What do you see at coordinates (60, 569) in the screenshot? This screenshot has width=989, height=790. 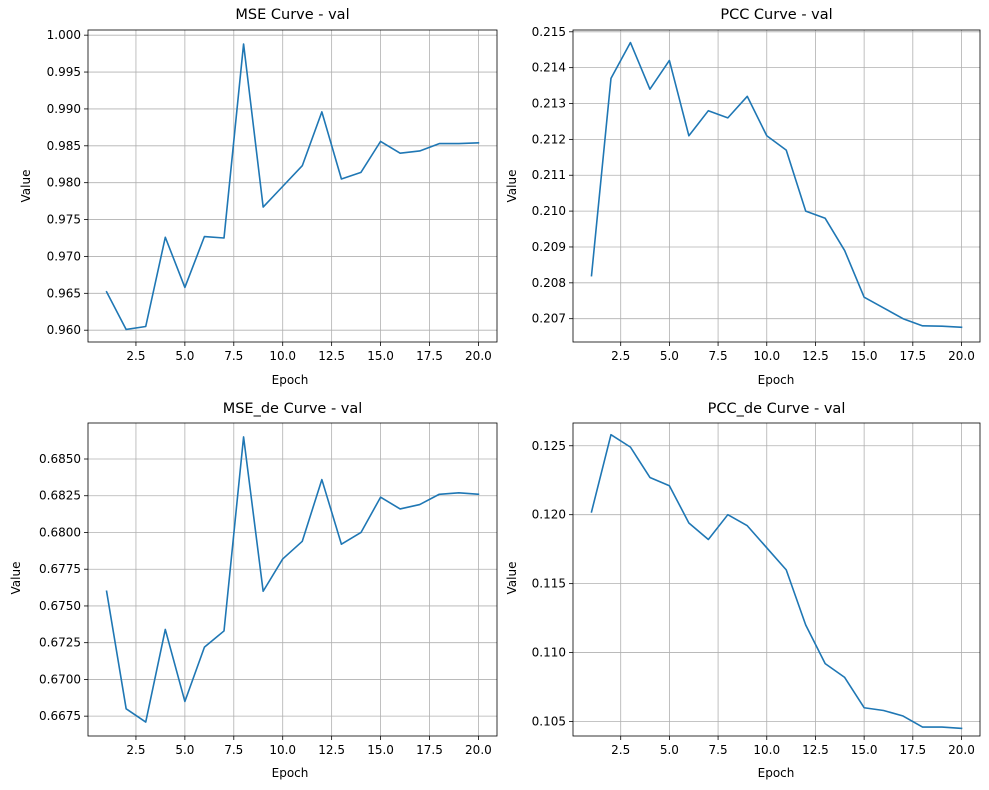 I see `y-tick-label: 0.6775` at bounding box center [60, 569].